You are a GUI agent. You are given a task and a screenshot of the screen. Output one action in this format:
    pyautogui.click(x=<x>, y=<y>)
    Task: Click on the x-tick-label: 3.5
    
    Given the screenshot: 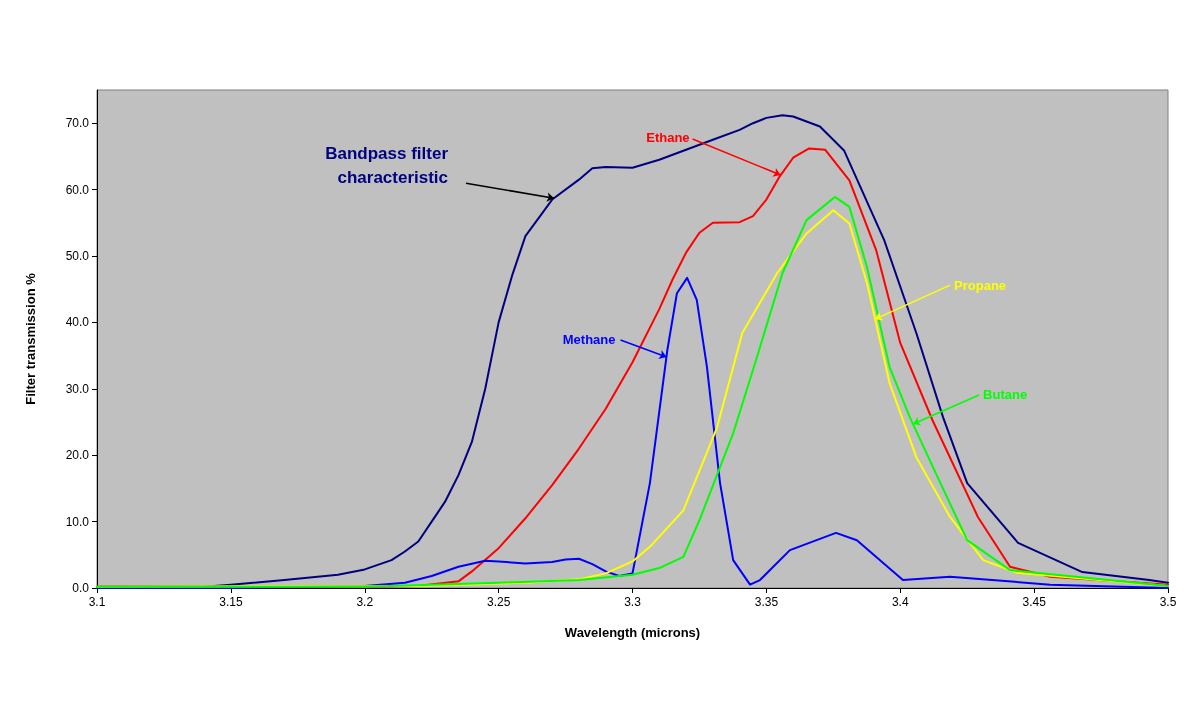 What is the action you would take?
    pyautogui.click(x=1168, y=602)
    